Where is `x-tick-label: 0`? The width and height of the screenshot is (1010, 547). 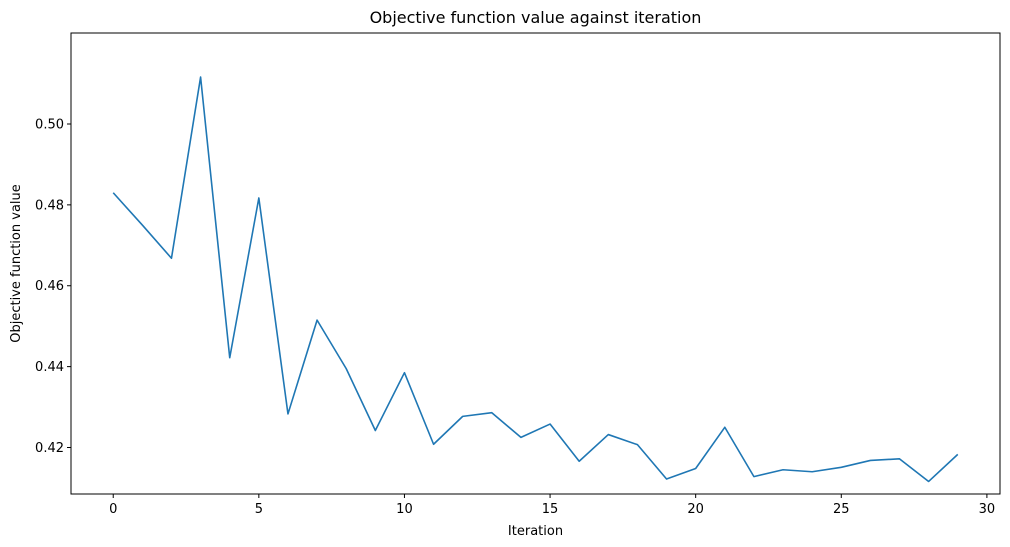
x-tick-label: 0 is located at coordinates (113, 509).